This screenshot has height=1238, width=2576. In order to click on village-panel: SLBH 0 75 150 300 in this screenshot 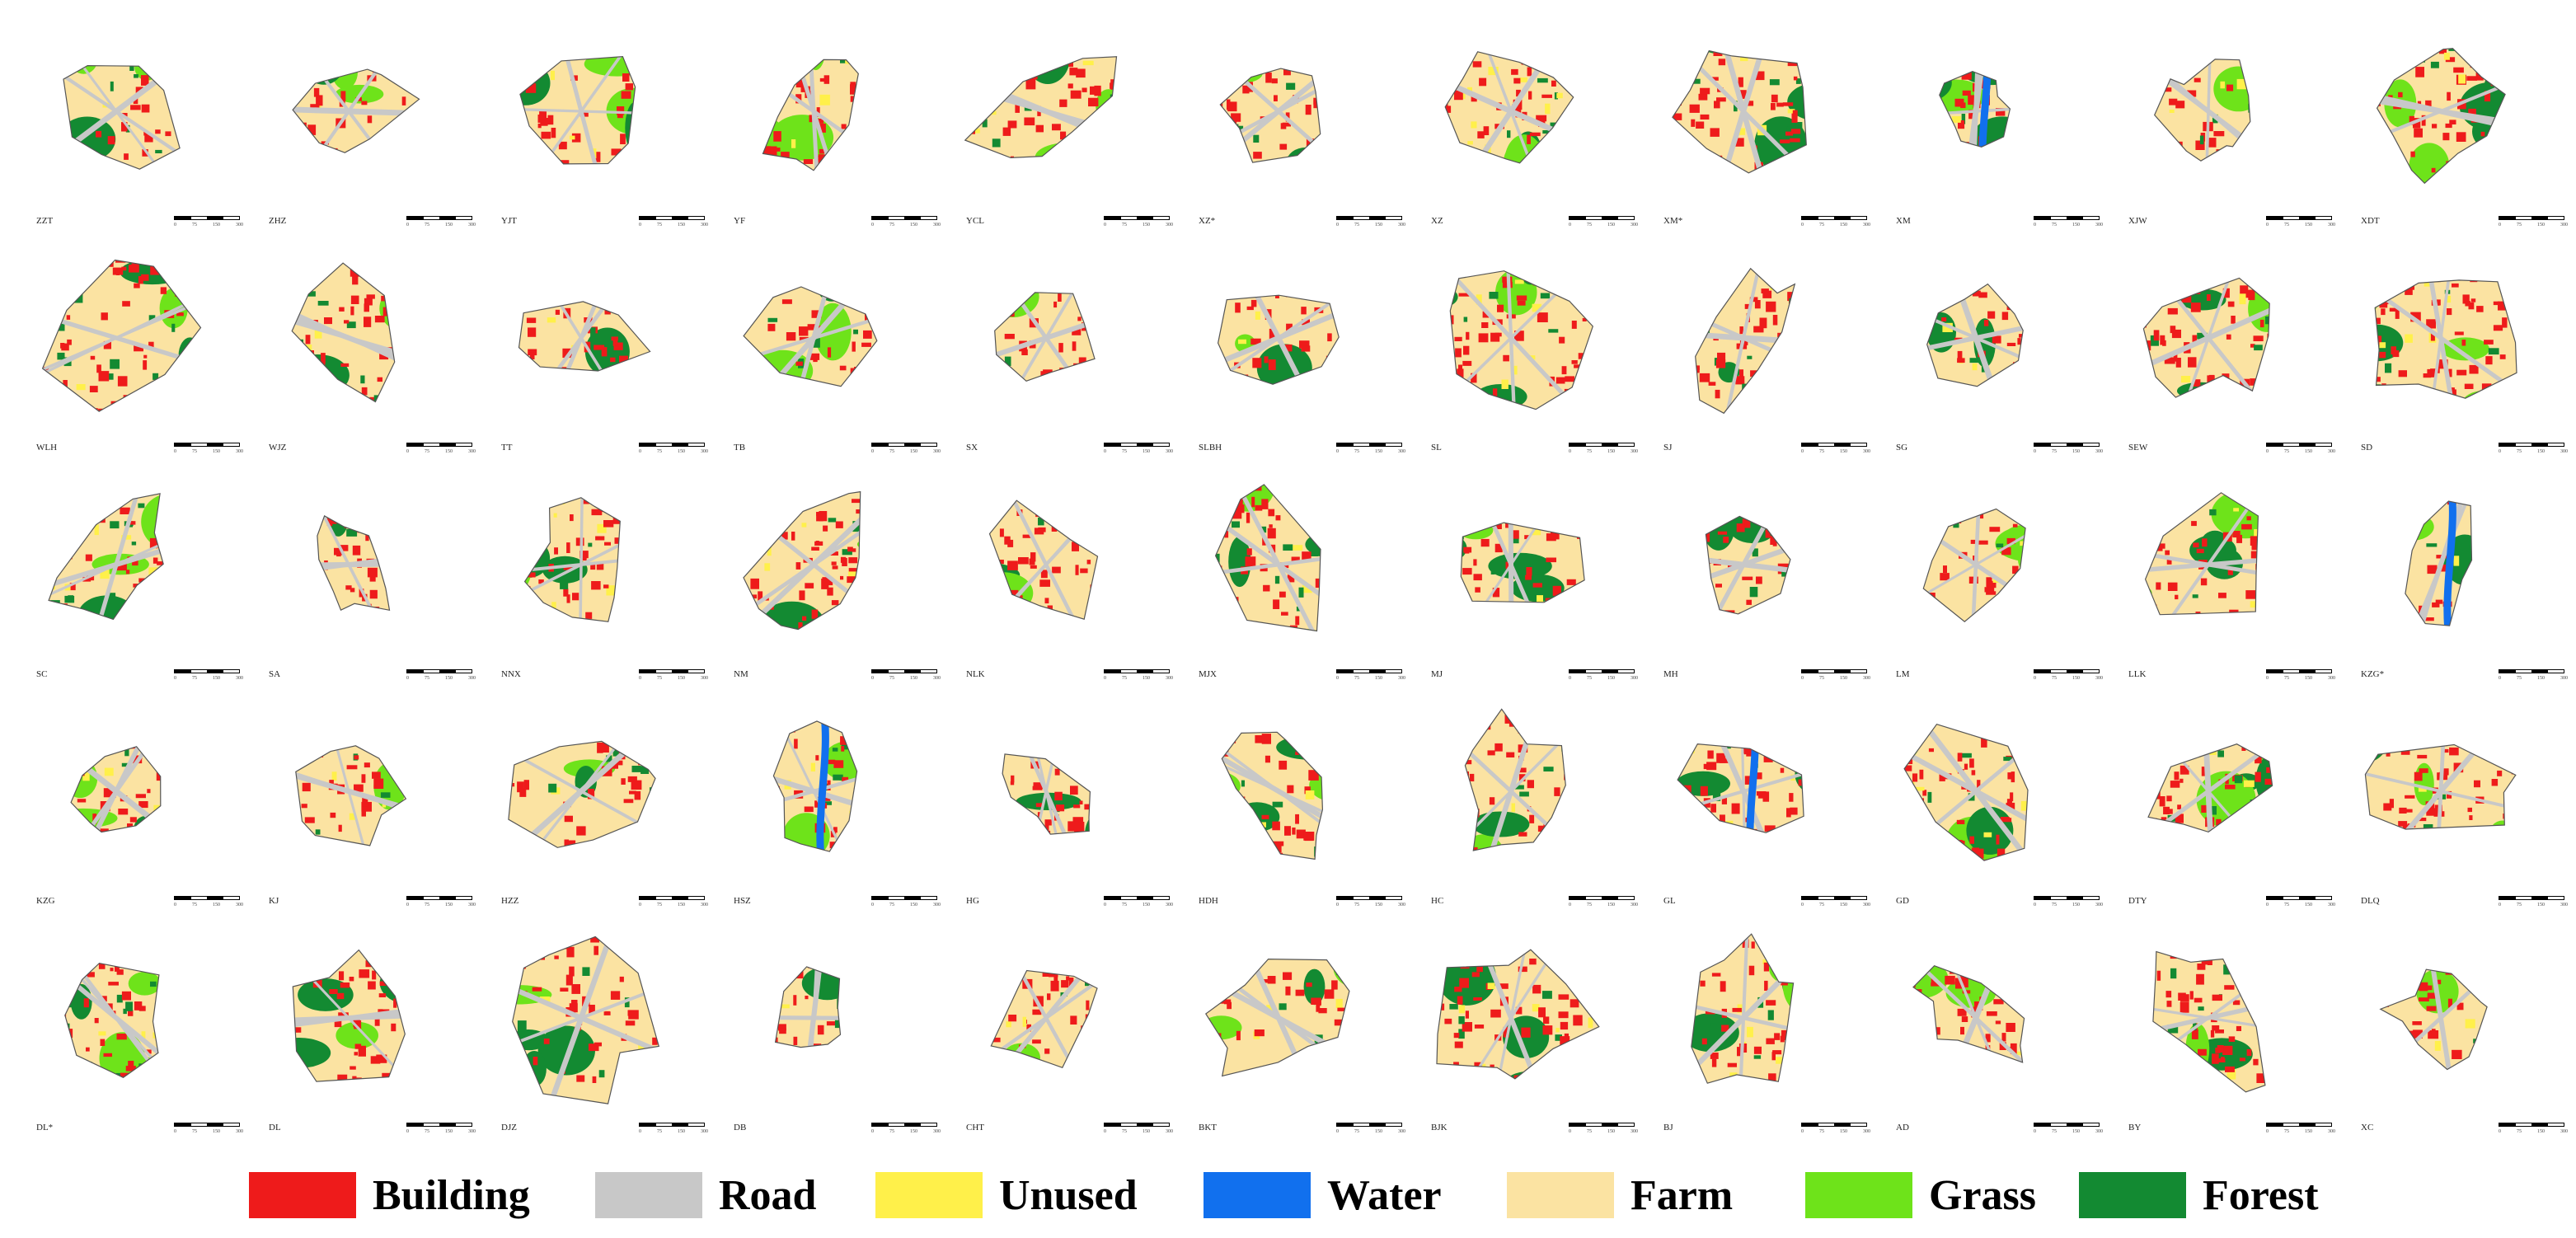, I will do `click(1286, 346)`.